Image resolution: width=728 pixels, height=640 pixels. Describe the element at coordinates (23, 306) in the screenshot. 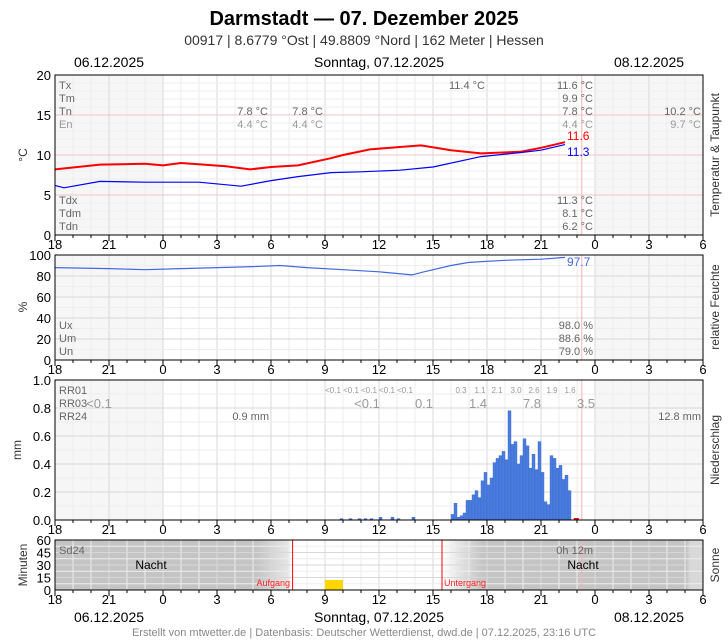

I see `humidity-unit: %` at that location.